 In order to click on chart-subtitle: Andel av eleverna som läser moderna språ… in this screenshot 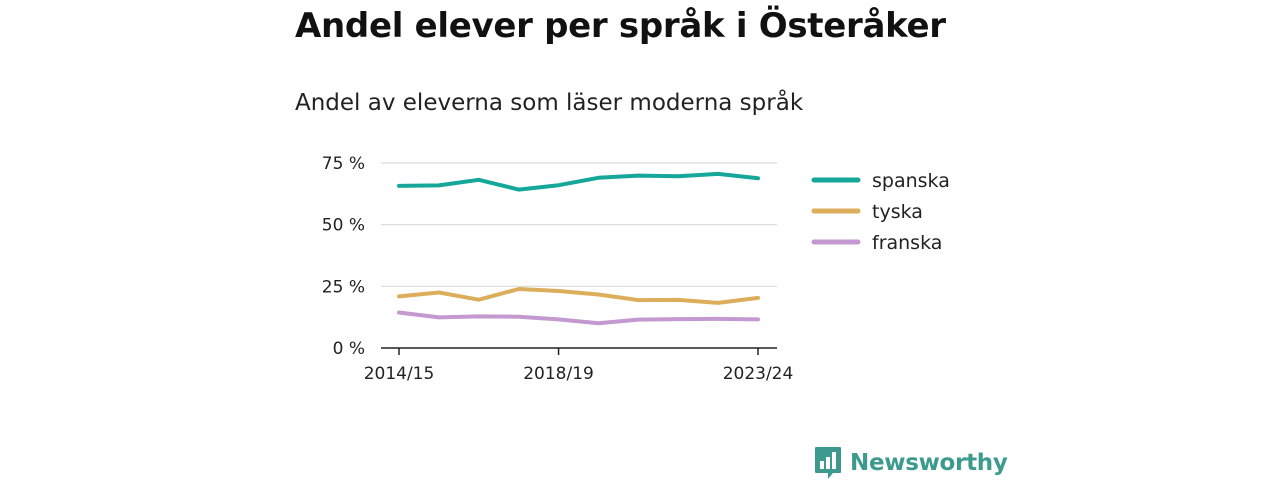, I will do `click(549, 103)`.